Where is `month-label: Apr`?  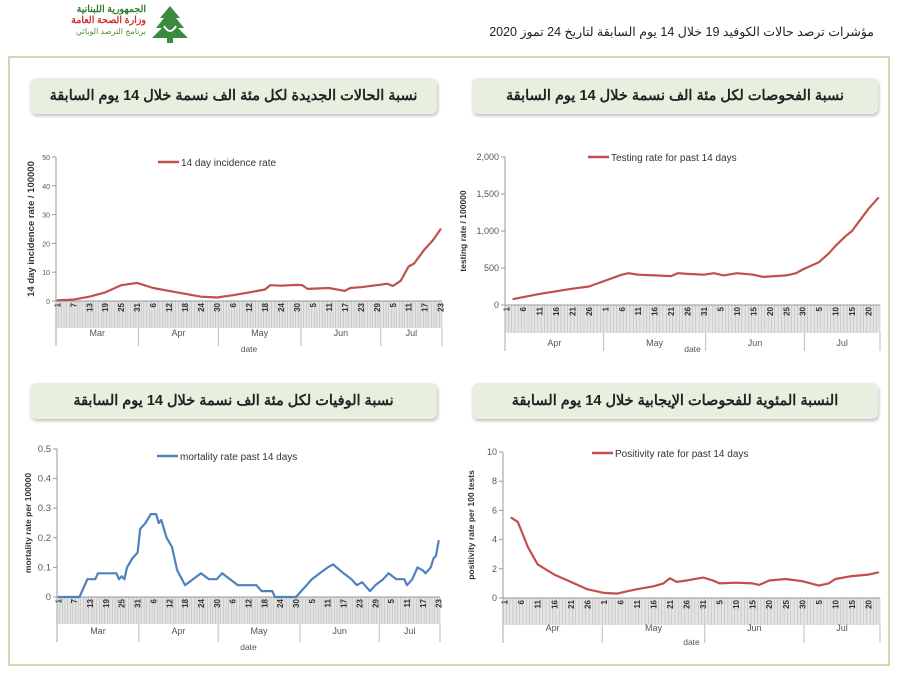
month-label: Apr is located at coordinates (553, 628).